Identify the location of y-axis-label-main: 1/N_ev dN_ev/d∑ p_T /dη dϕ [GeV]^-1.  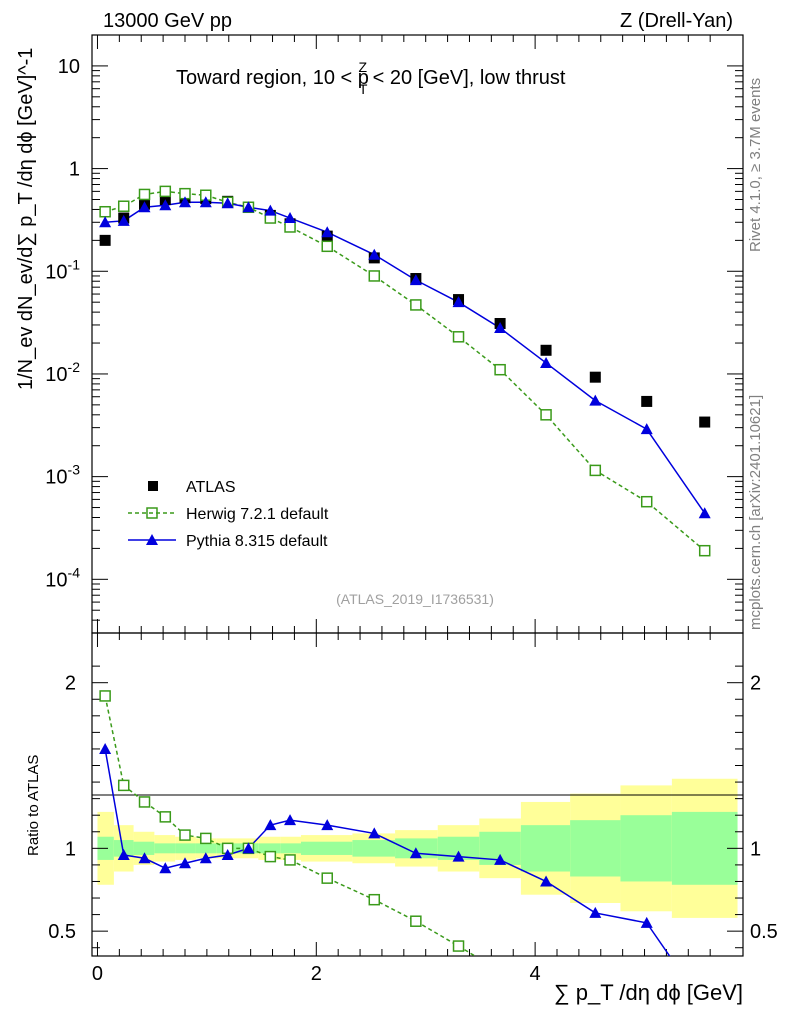
(26, 219).